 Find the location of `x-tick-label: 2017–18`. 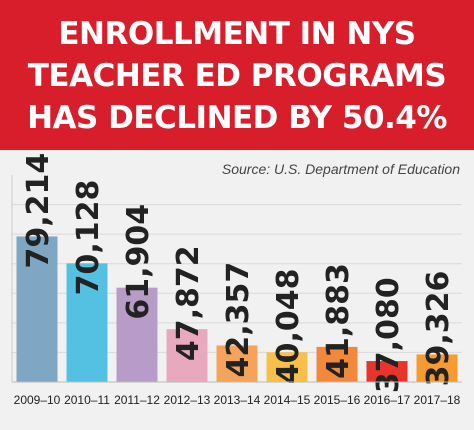

x-tick-label: 2017–18 is located at coordinates (437, 400).